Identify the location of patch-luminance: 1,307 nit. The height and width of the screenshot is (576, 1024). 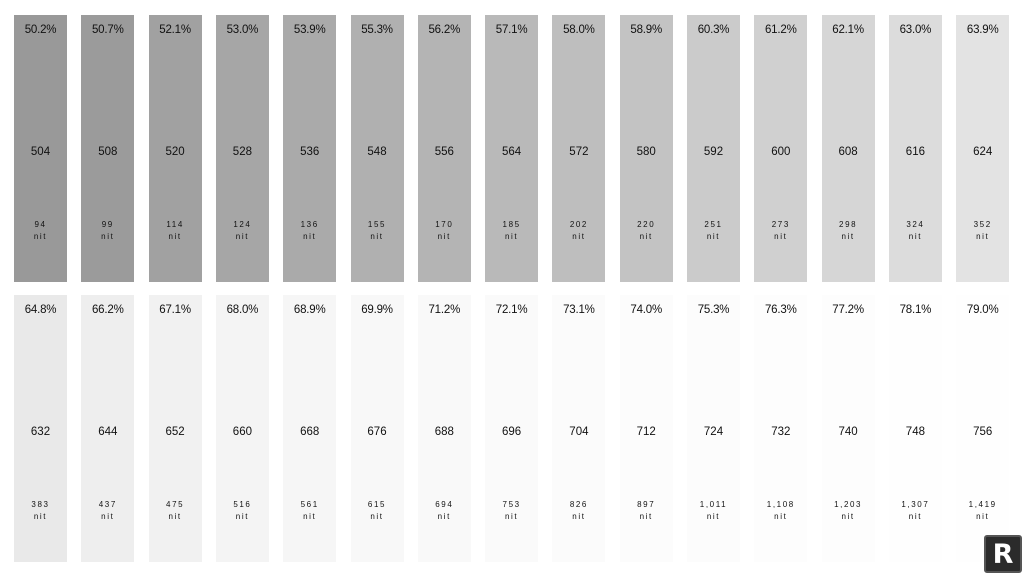
(915, 511).